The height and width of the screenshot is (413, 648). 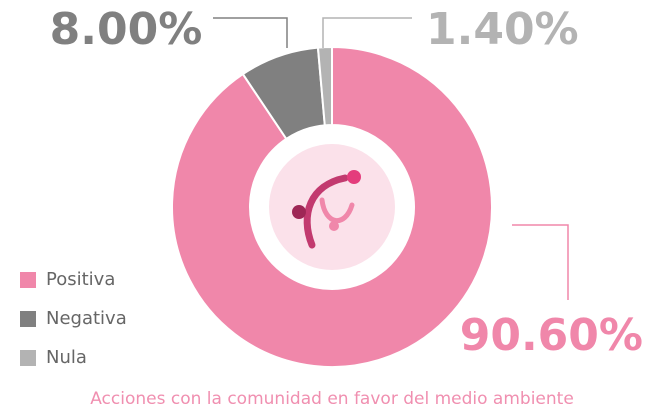 I want to click on value-label: 8.00%, so click(x=126, y=29).